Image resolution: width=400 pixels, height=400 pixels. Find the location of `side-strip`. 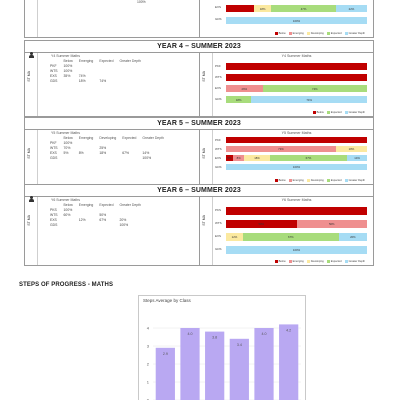

side-strip is located at coordinates (31, 18).